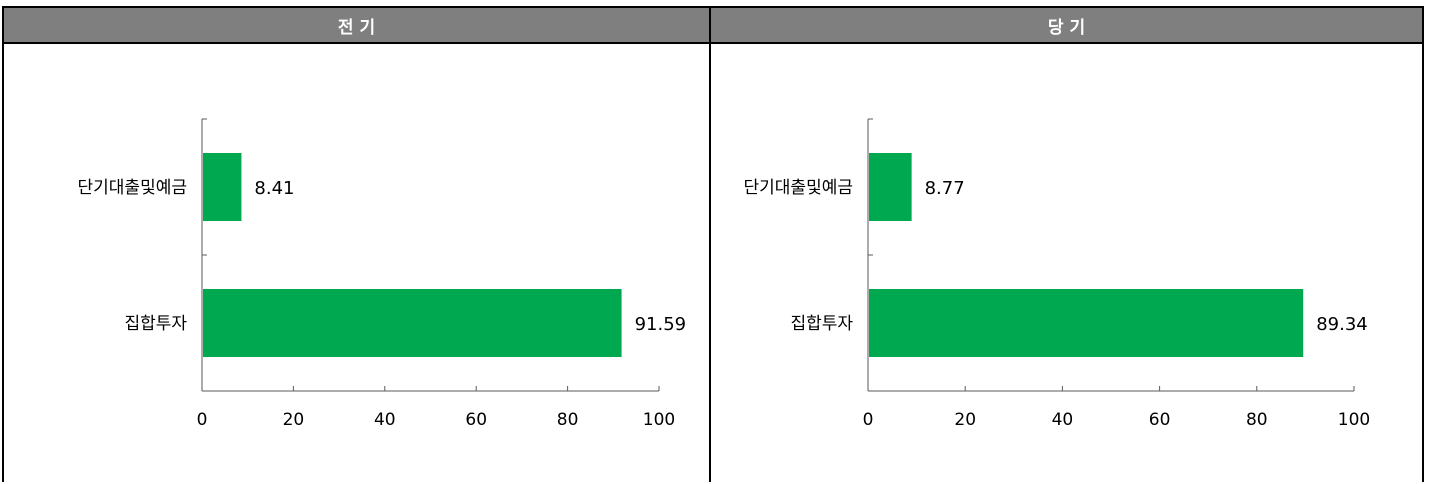 Image resolution: width=1433 pixels, height=484 pixels. Describe the element at coordinates (1066, 26) in the screenshot. I see `panel-header: 당 기` at that location.